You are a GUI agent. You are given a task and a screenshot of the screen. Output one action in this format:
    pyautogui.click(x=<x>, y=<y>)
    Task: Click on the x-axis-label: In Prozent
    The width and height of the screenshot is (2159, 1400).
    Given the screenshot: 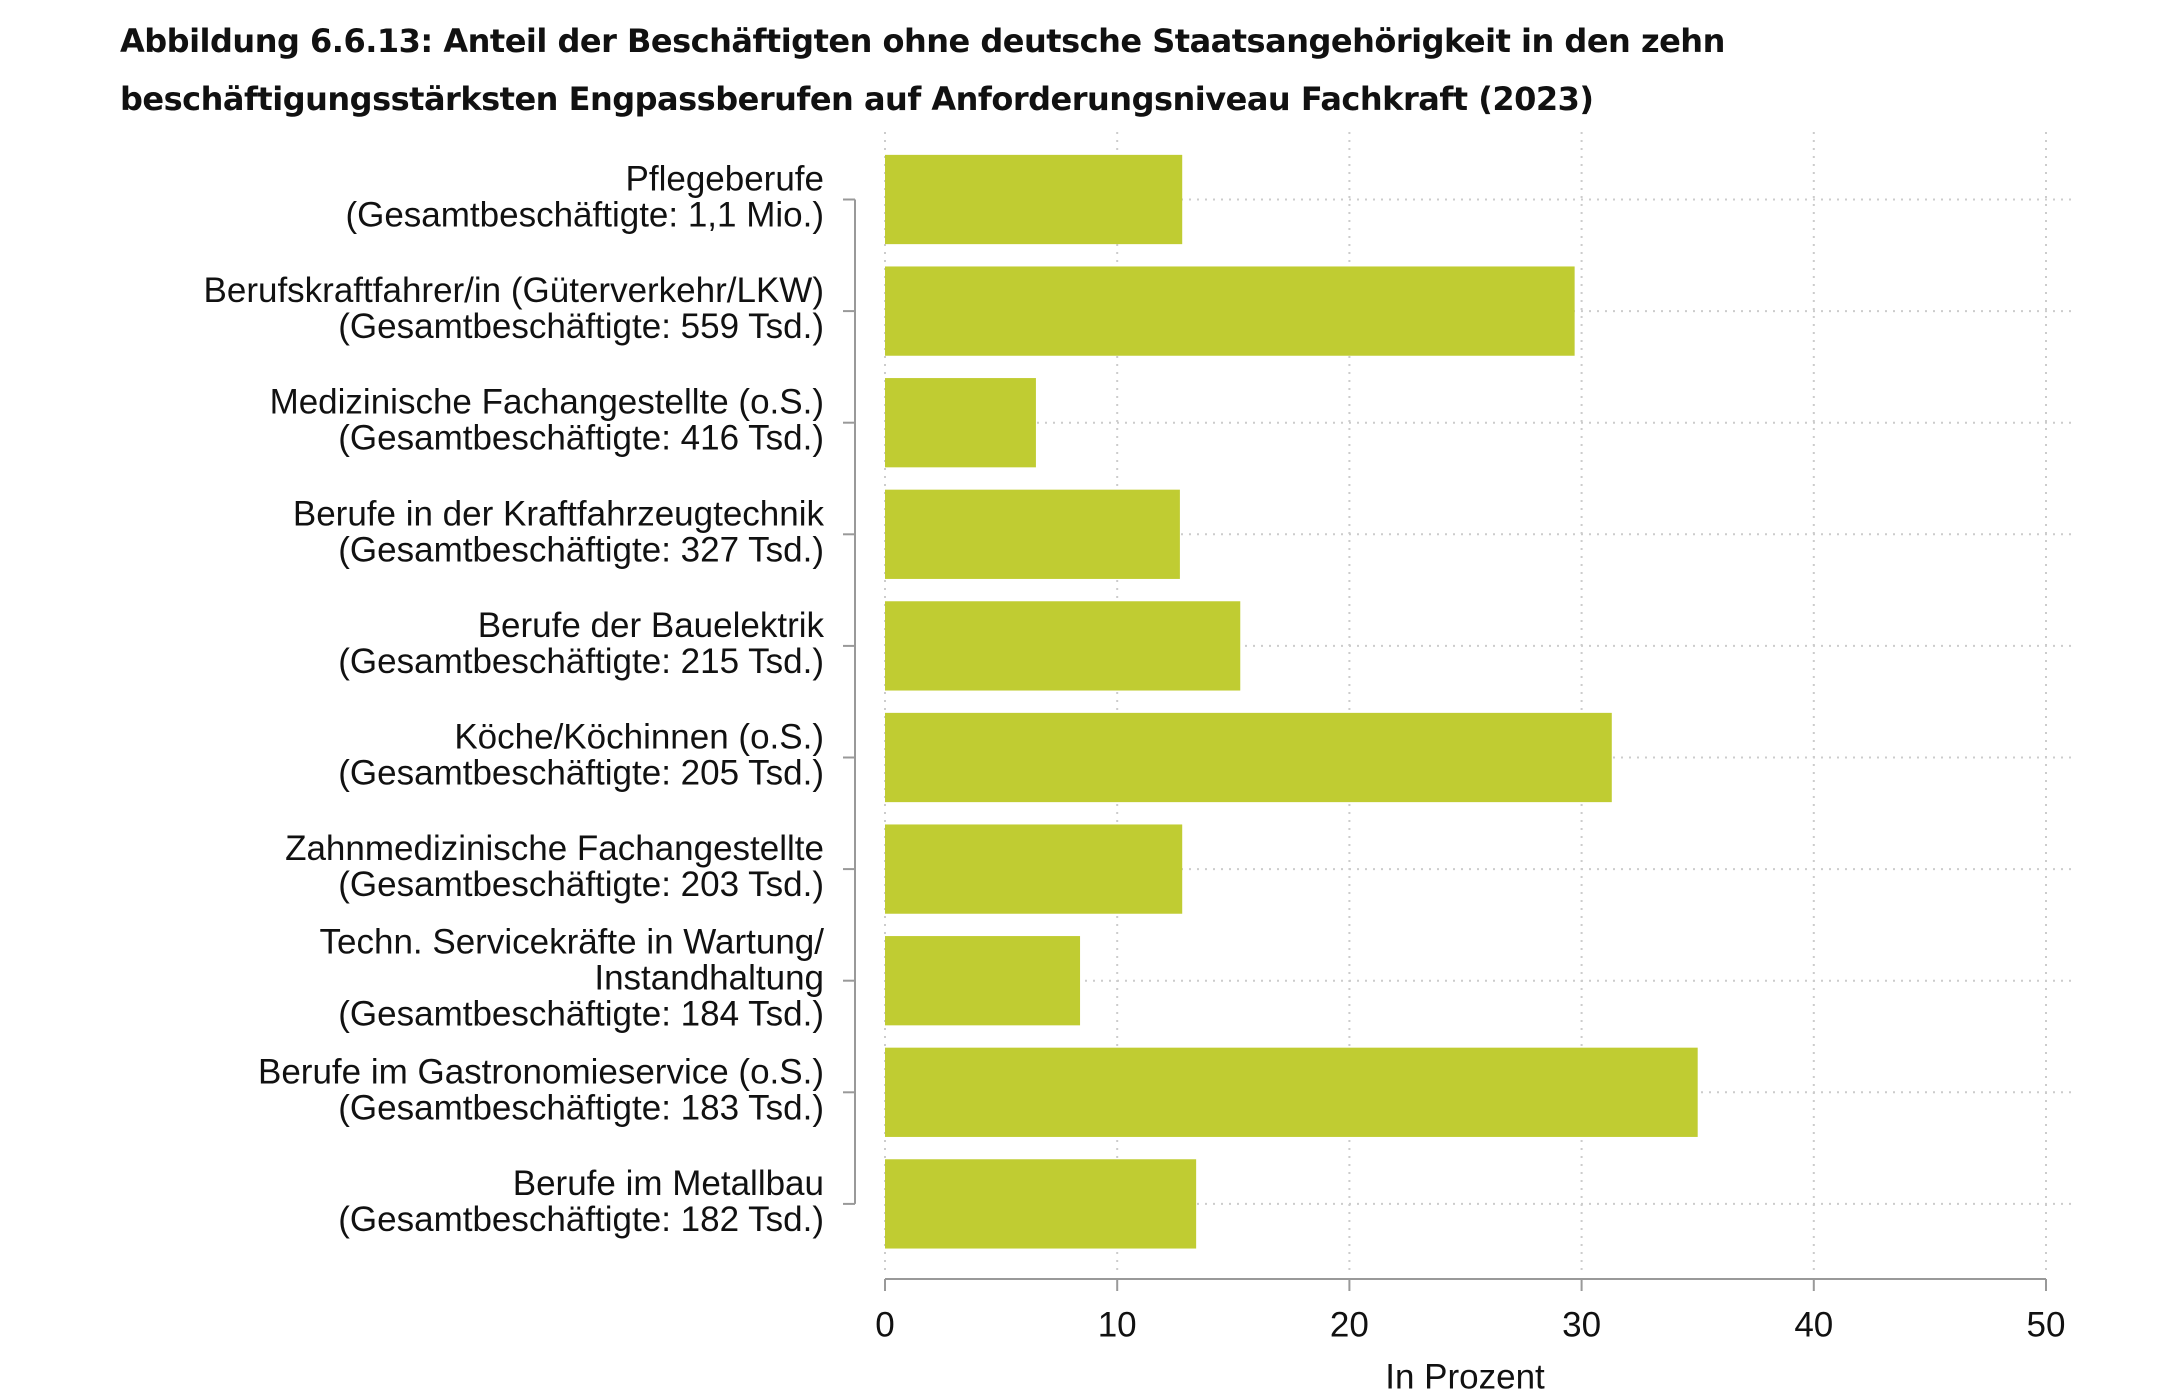 What is the action you would take?
    pyautogui.click(x=1465, y=1376)
    